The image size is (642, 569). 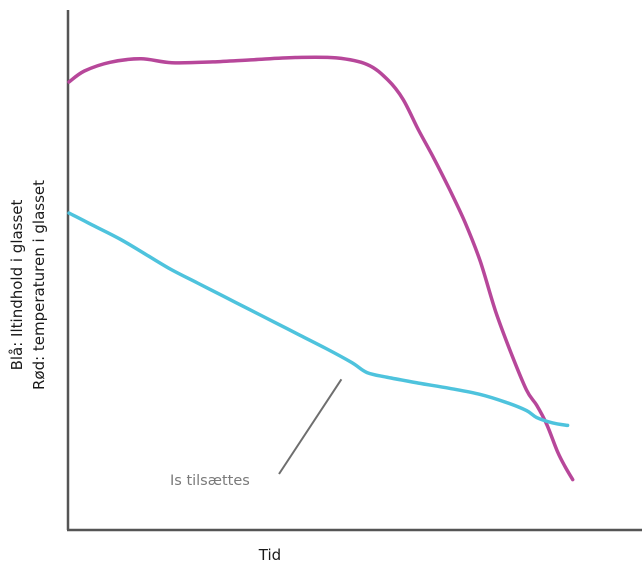 I want to click on y-axis-label-line-1: Blå: Iltindhold i glasset, so click(x=17, y=284).